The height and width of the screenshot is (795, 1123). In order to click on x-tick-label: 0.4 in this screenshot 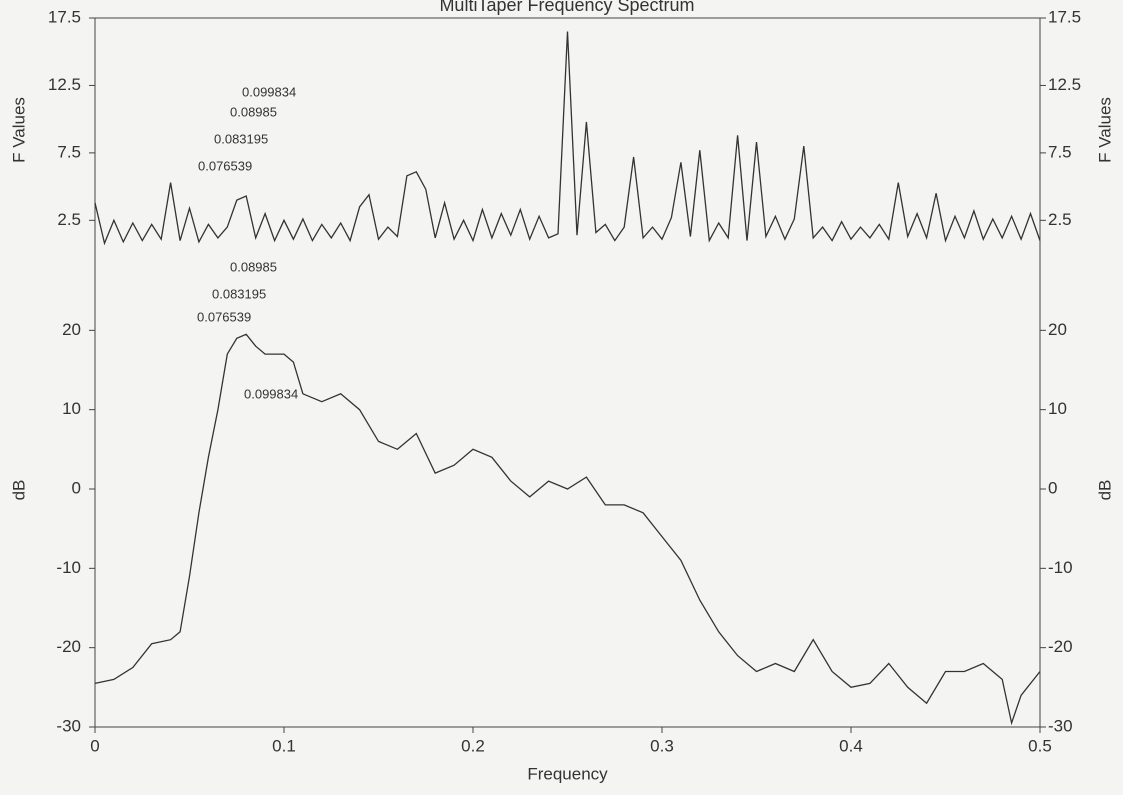, I will do `click(851, 745)`.